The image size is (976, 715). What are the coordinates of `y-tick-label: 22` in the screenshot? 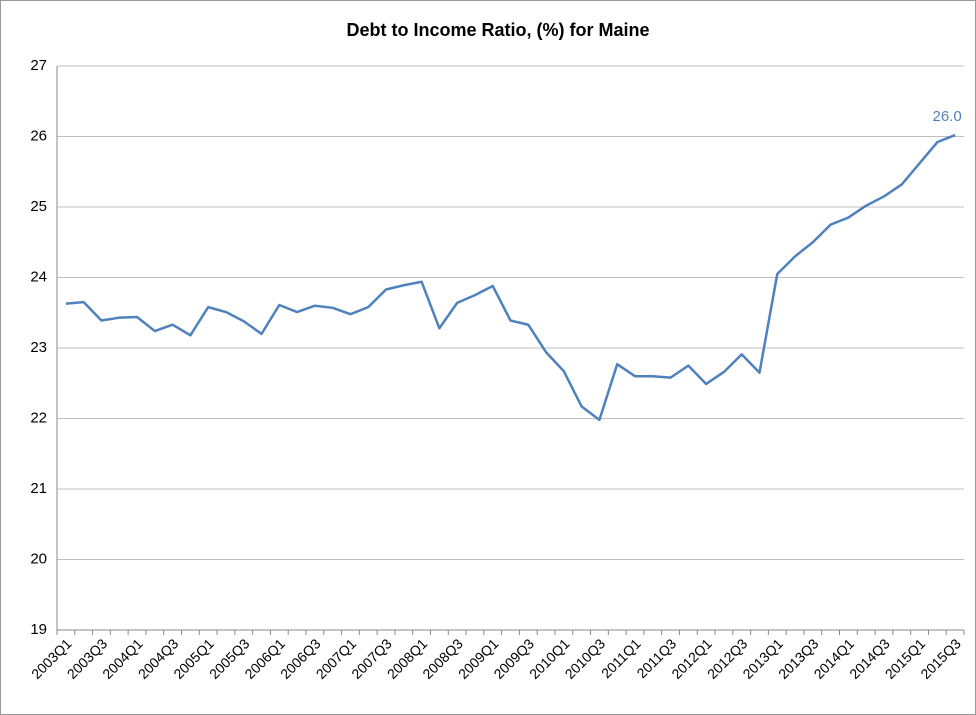 It's located at (38, 417).